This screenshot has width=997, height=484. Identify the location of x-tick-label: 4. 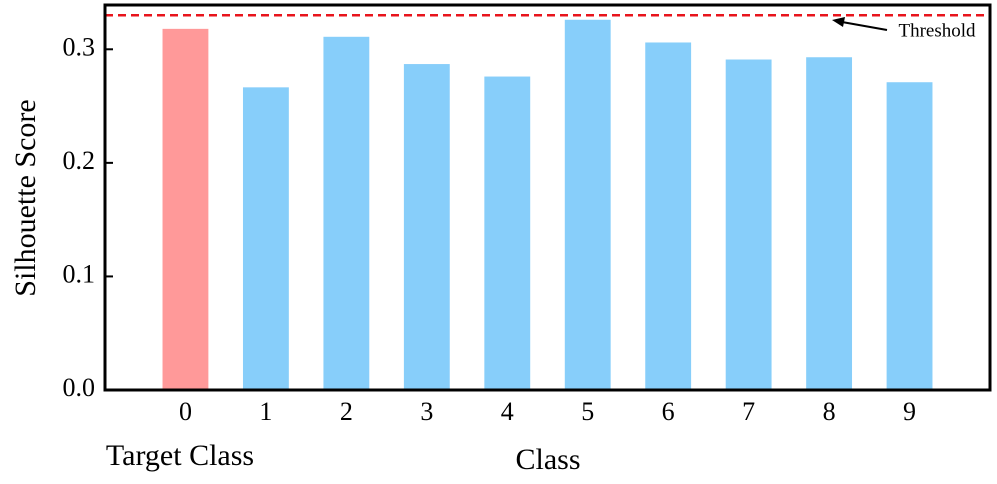
(507, 411).